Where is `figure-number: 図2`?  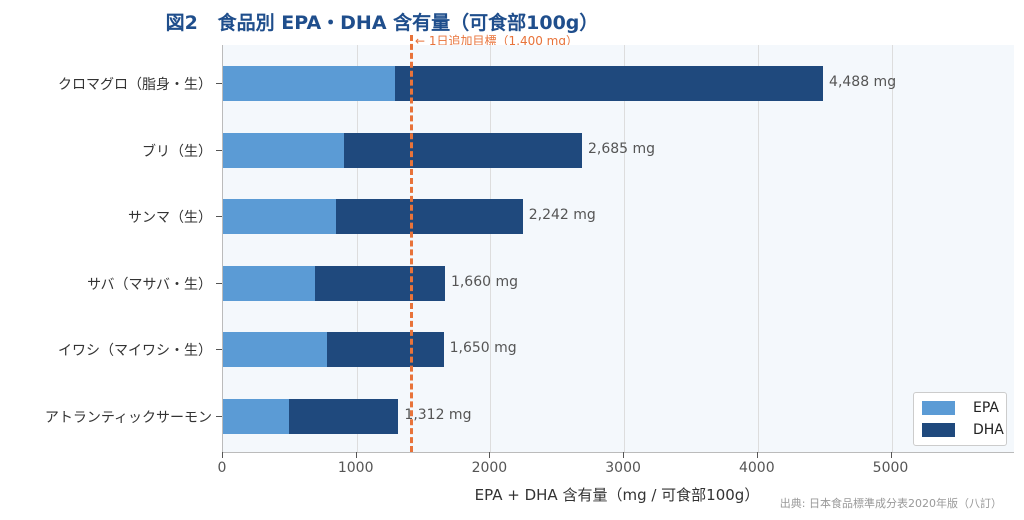
figure-number: 図2 is located at coordinates (181, 23).